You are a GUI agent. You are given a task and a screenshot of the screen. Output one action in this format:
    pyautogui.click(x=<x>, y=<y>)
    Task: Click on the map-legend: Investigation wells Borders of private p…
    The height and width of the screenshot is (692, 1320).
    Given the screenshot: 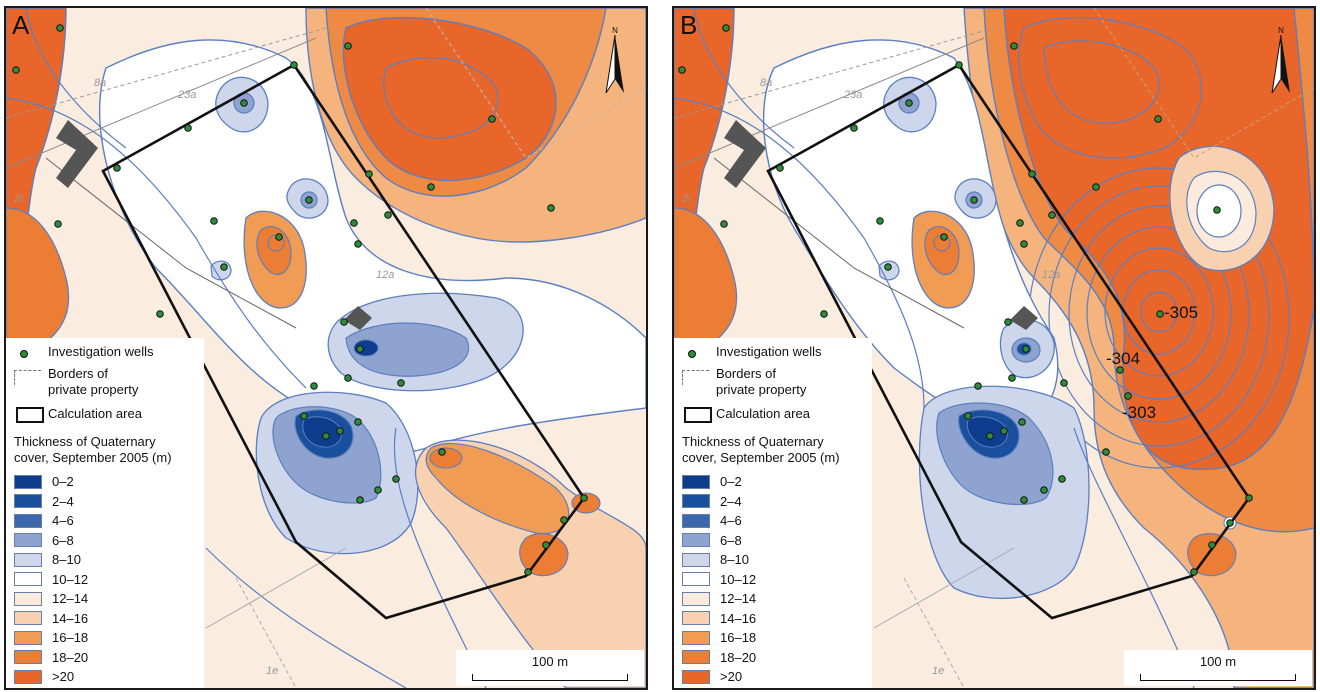 What is the action you would take?
    pyautogui.click(x=105, y=513)
    